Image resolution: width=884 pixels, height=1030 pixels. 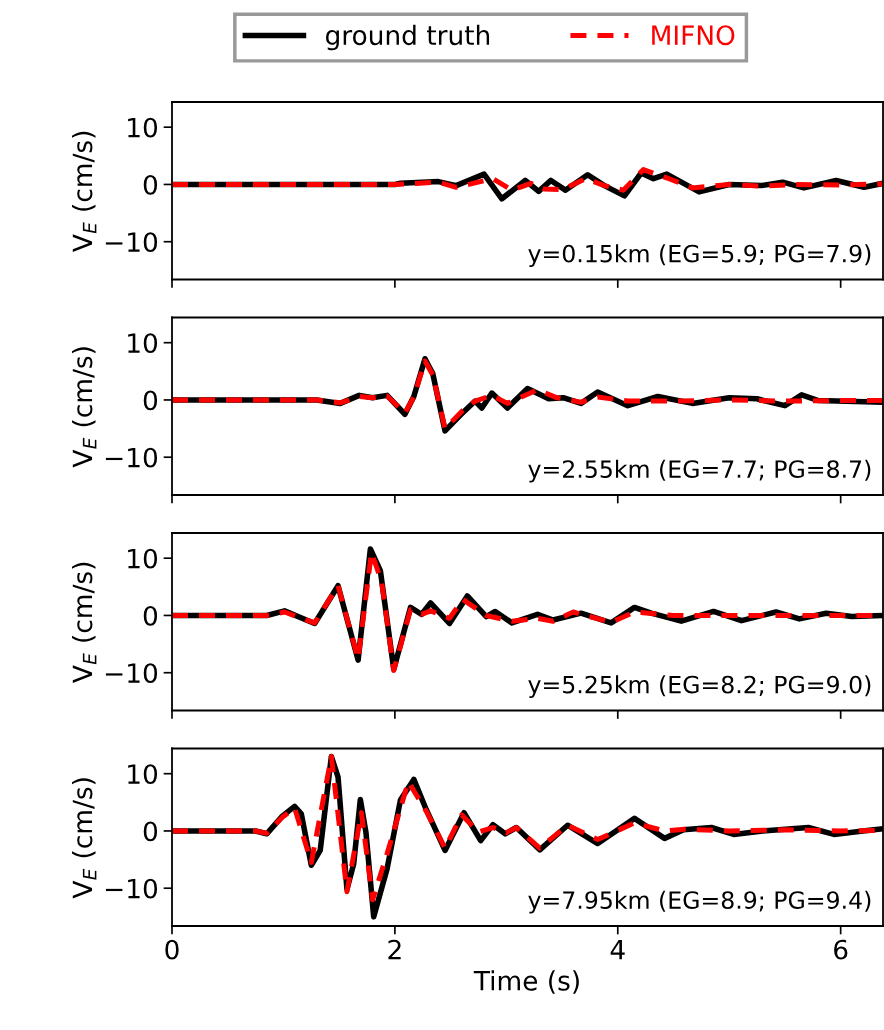 I want to click on annotation: y=5.25km (EG=8.2; PG=9.0), so click(x=699, y=687).